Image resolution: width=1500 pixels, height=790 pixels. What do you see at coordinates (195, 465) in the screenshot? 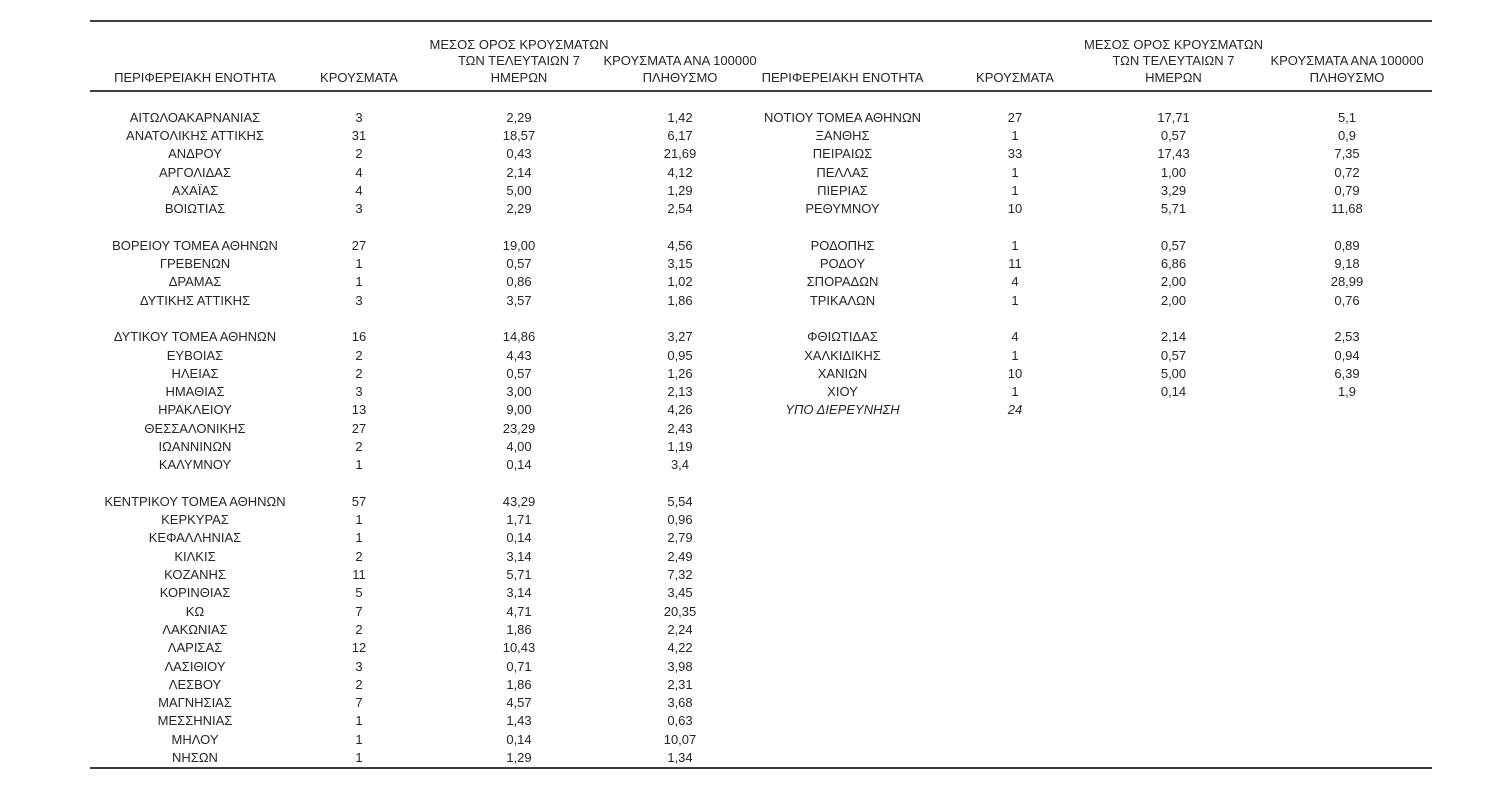
I see `cell-left-region: ΚΑΛΥΜΝΟΥ` at bounding box center [195, 465].